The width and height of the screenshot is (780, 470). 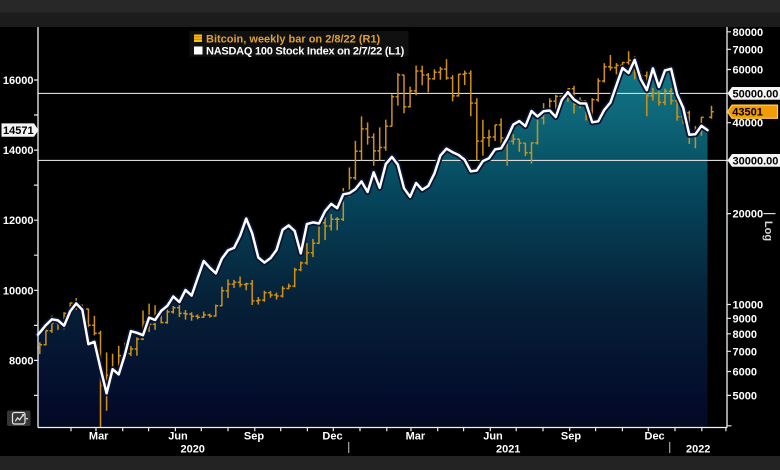 What do you see at coordinates (748, 33) in the screenshot?
I see `svg-text: 80000` at bounding box center [748, 33].